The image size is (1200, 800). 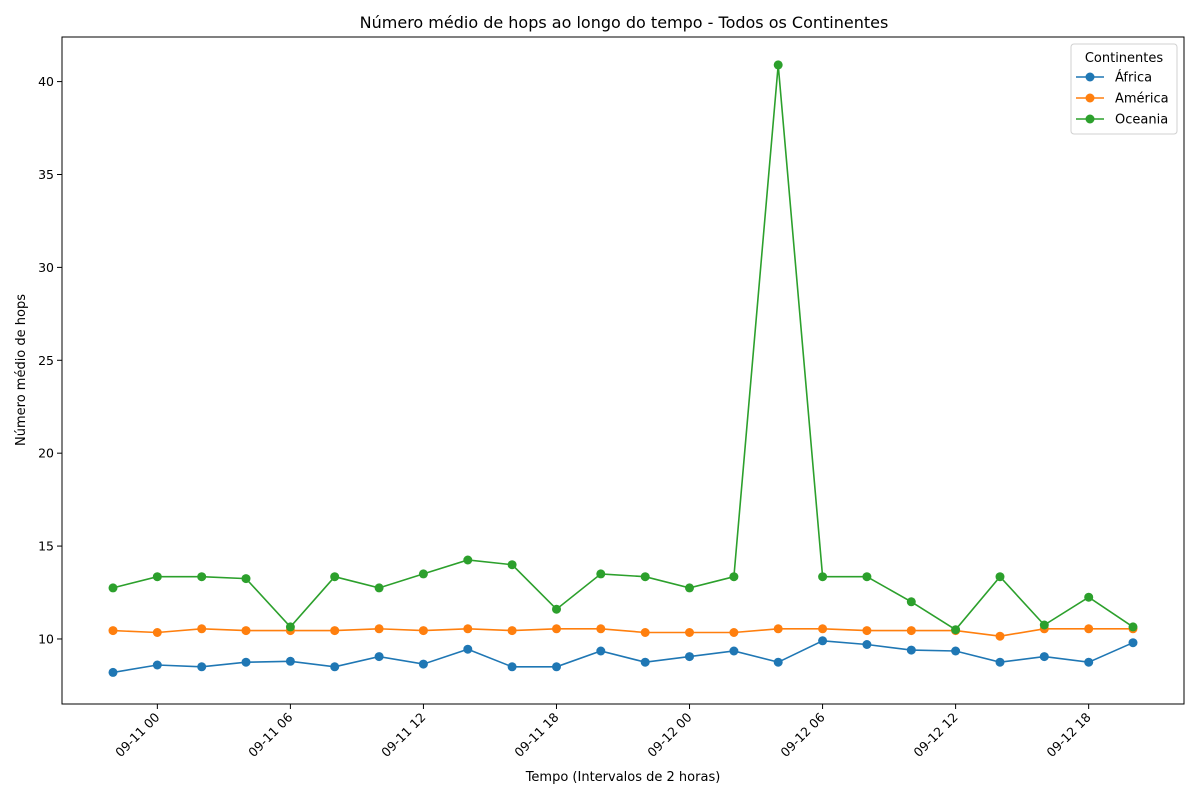 I want to click on legend: Continentes África América Oceania, so click(x=1124, y=89).